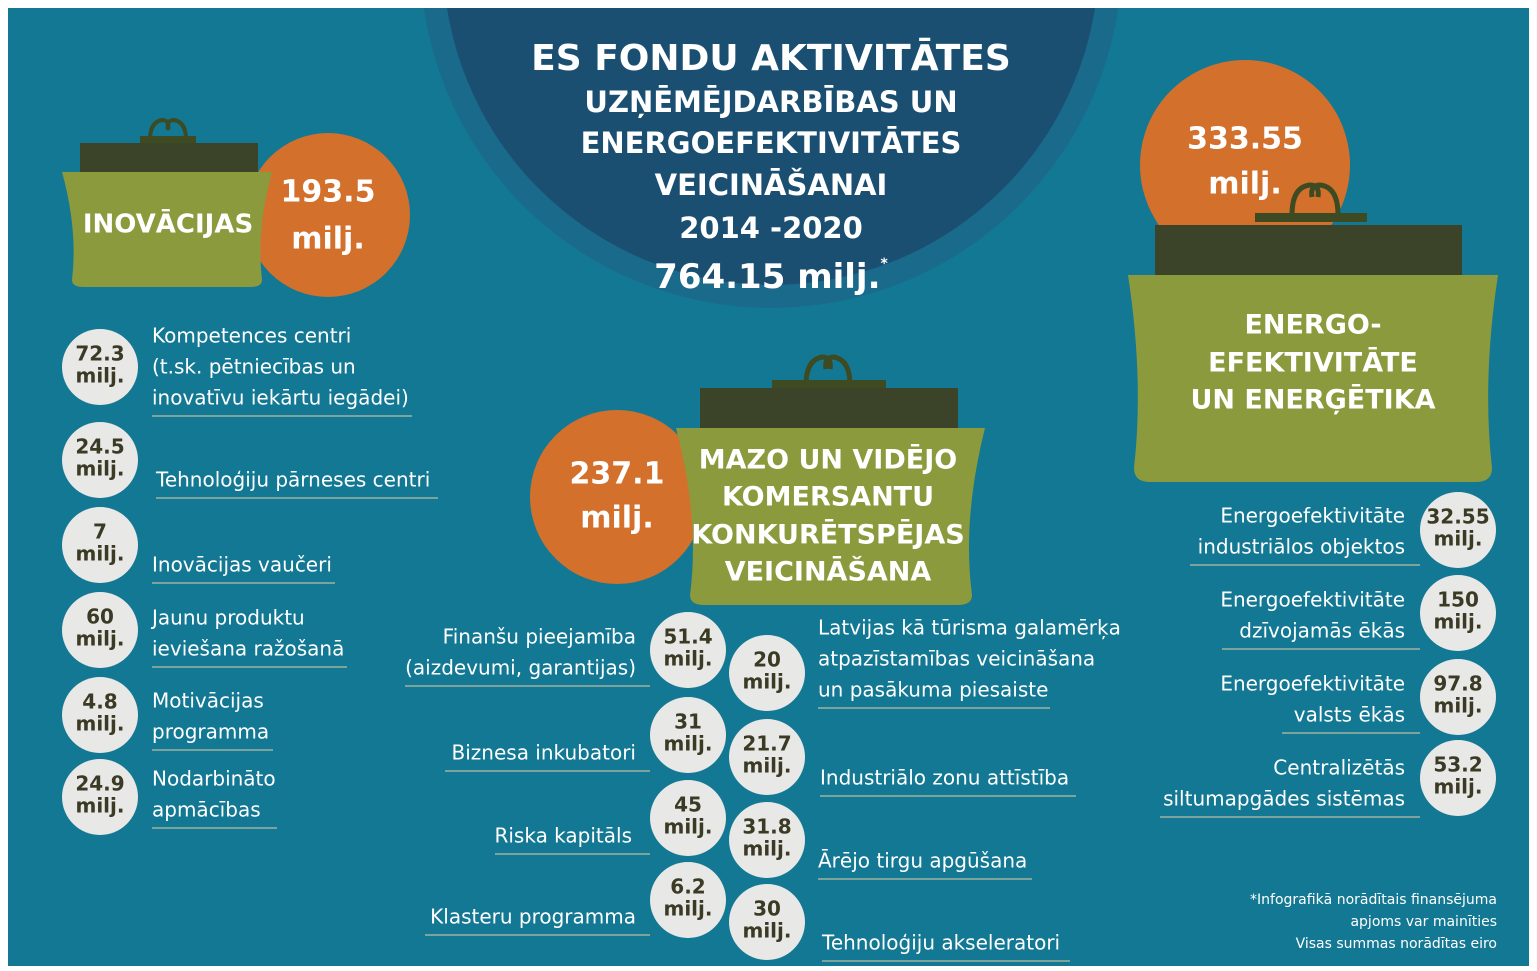 Image resolution: width=1537 pixels, height=971 pixels. I want to click on group-name: MAZO UN VIDĒJO, so click(828, 460).